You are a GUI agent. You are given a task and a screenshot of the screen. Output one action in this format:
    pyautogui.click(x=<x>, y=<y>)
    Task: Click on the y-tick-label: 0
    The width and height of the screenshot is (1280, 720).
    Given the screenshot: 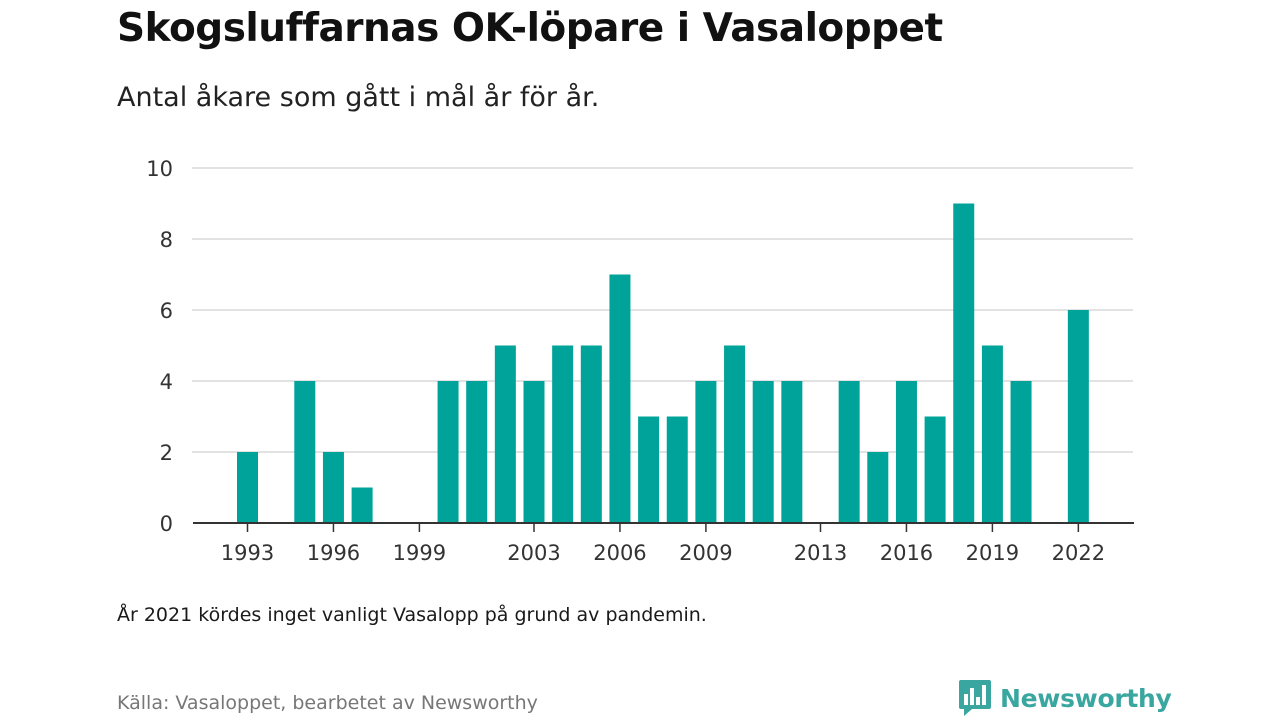 What is the action you would take?
    pyautogui.click(x=166, y=524)
    